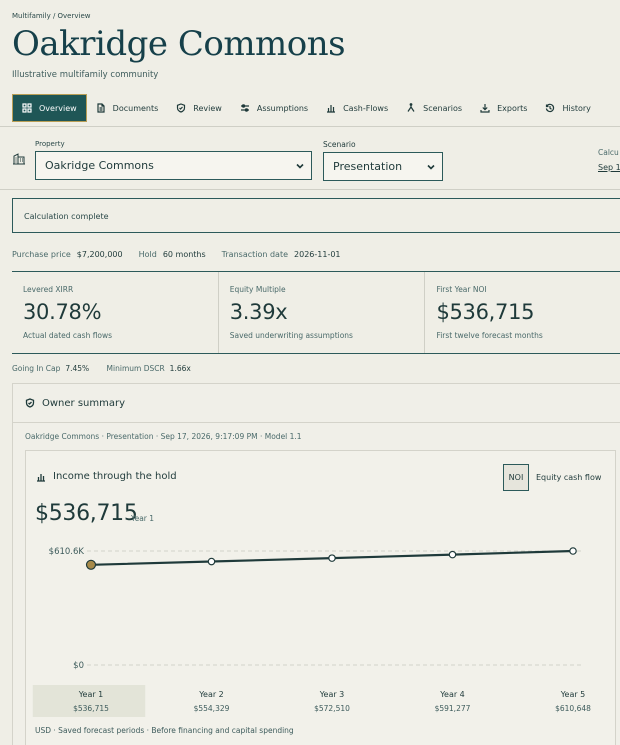  What do you see at coordinates (576, 108) in the screenshot?
I see `tab-label: History` at bounding box center [576, 108].